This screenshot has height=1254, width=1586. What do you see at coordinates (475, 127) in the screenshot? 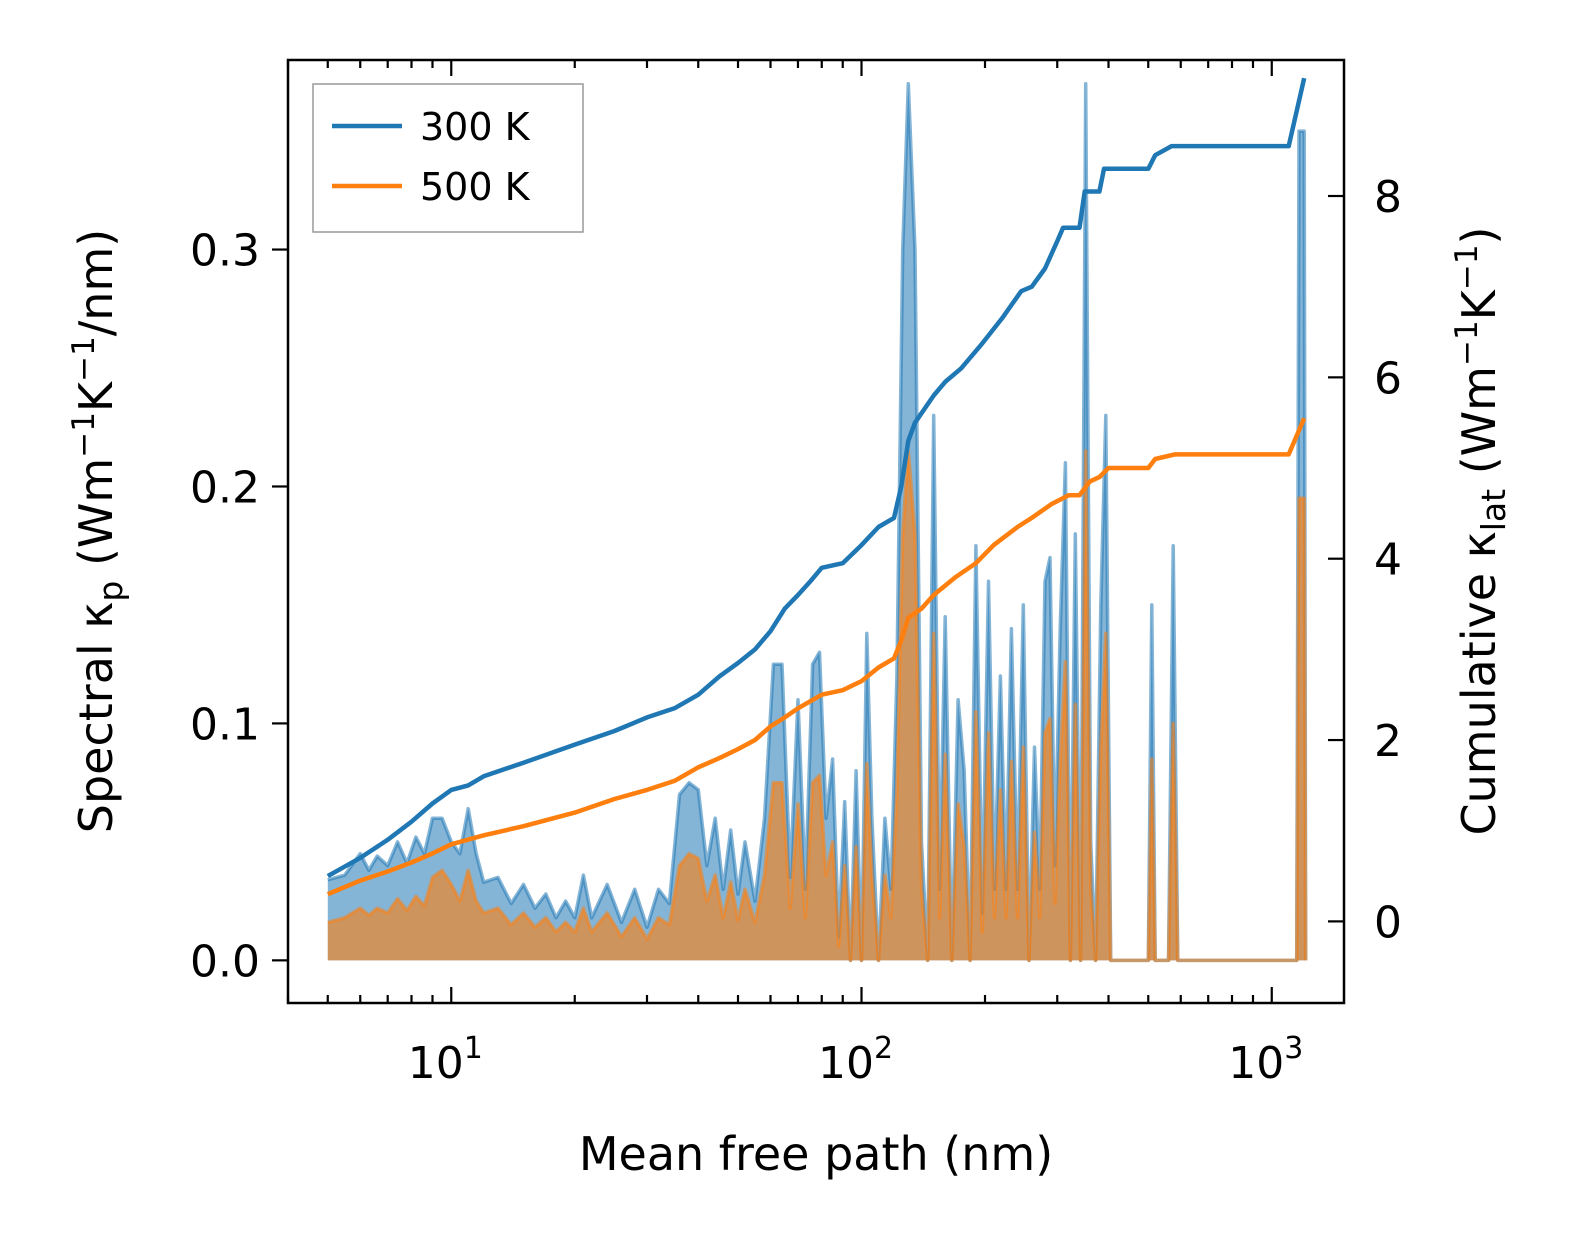
I see `legend-label-300k: 300 K` at bounding box center [475, 127].